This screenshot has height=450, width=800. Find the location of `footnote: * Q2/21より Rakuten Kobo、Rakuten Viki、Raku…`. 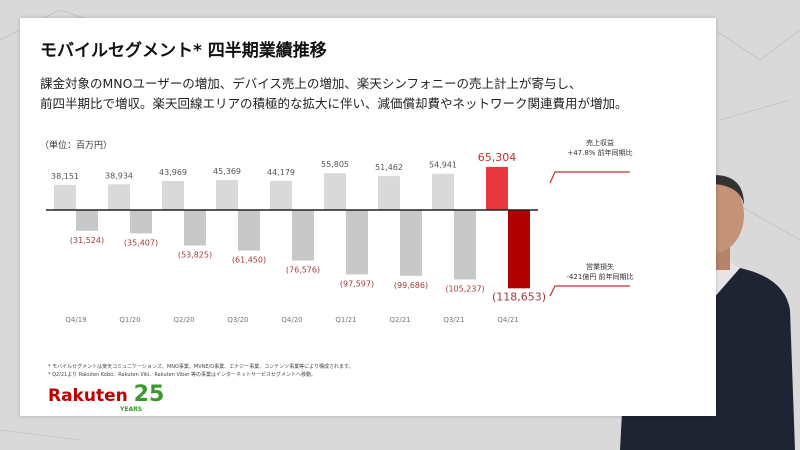

footnote: * Q2/21より Rakuten Kobo、Rakuten Viki、Raku… is located at coordinates (182, 375).